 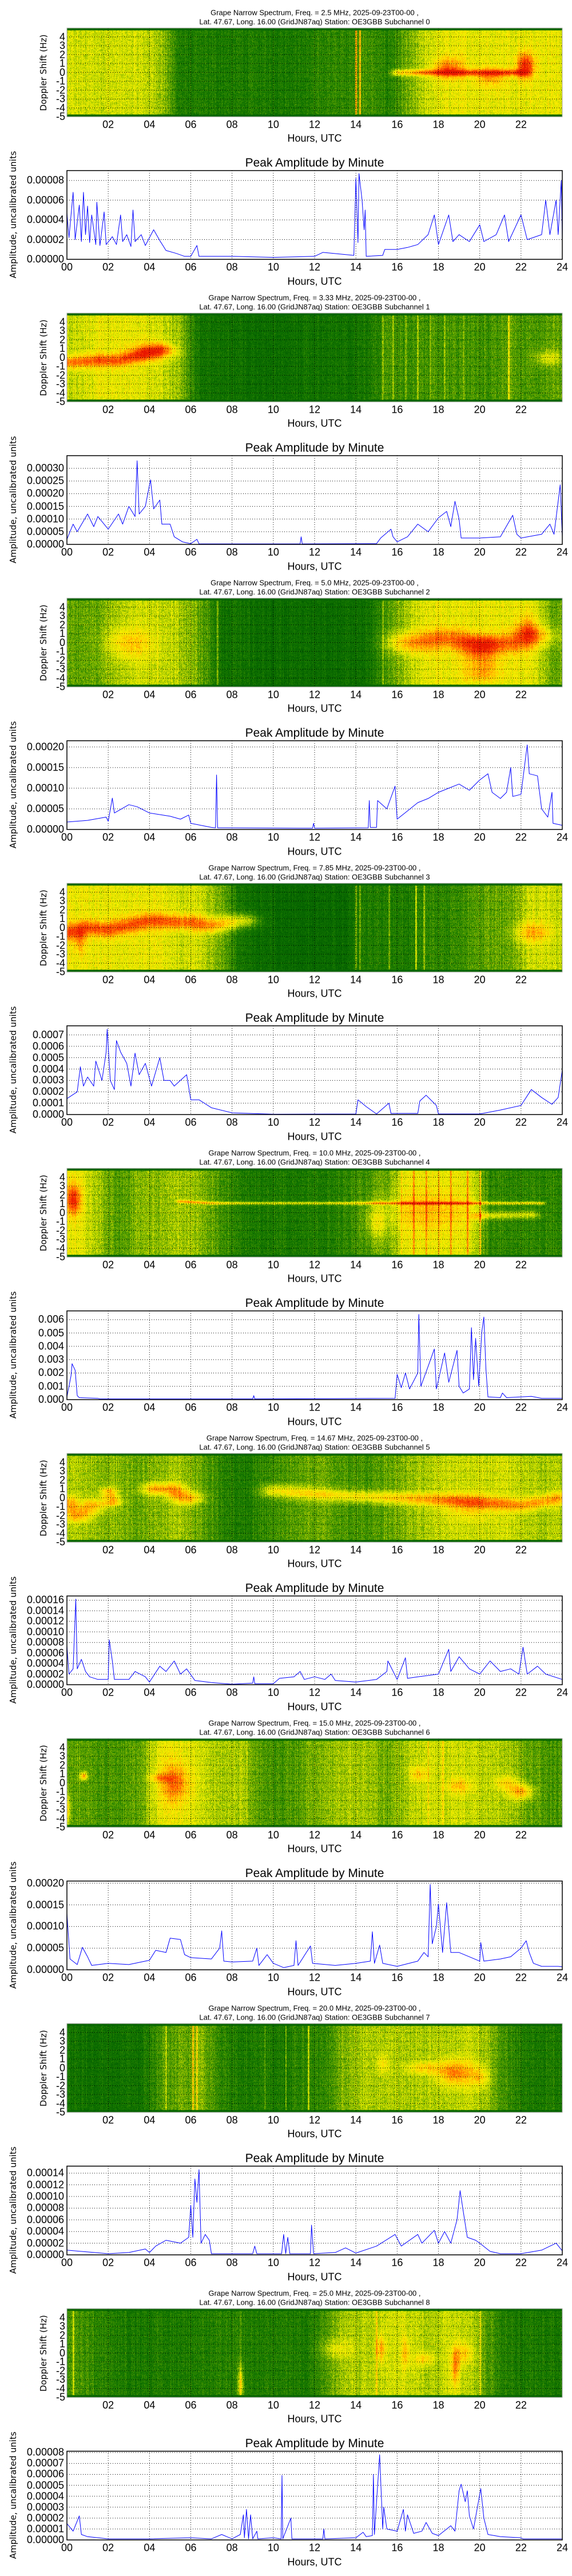 What do you see at coordinates (314, 1550) in the screenshot?
I see `x-tick-label: 12` at bounding box center [314, 1550].